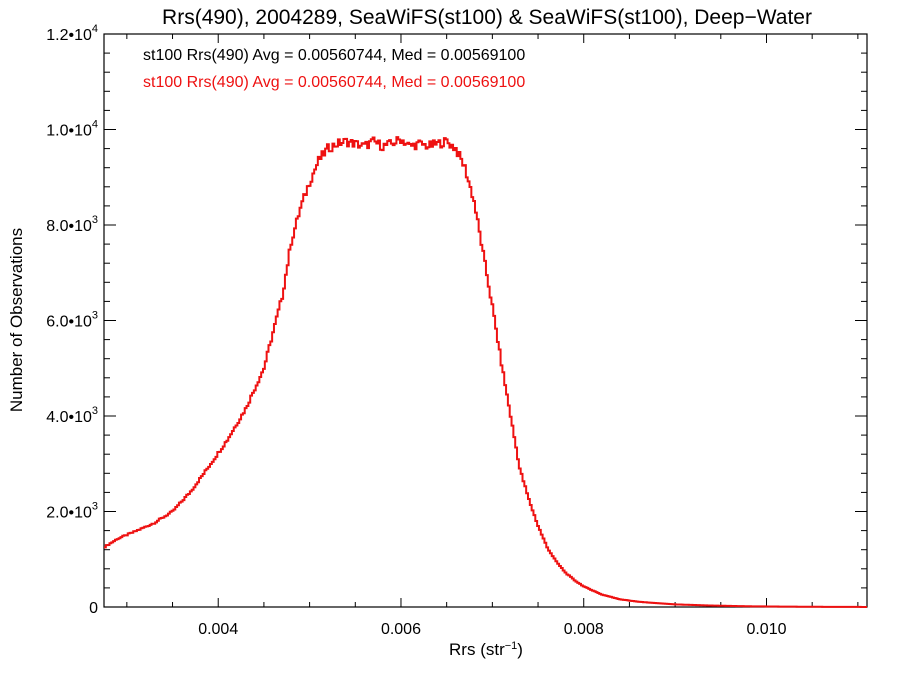  Describe the element at coordinates (93, 608) in the screenshot. I see `y-tick-label-1: 0` at that location.